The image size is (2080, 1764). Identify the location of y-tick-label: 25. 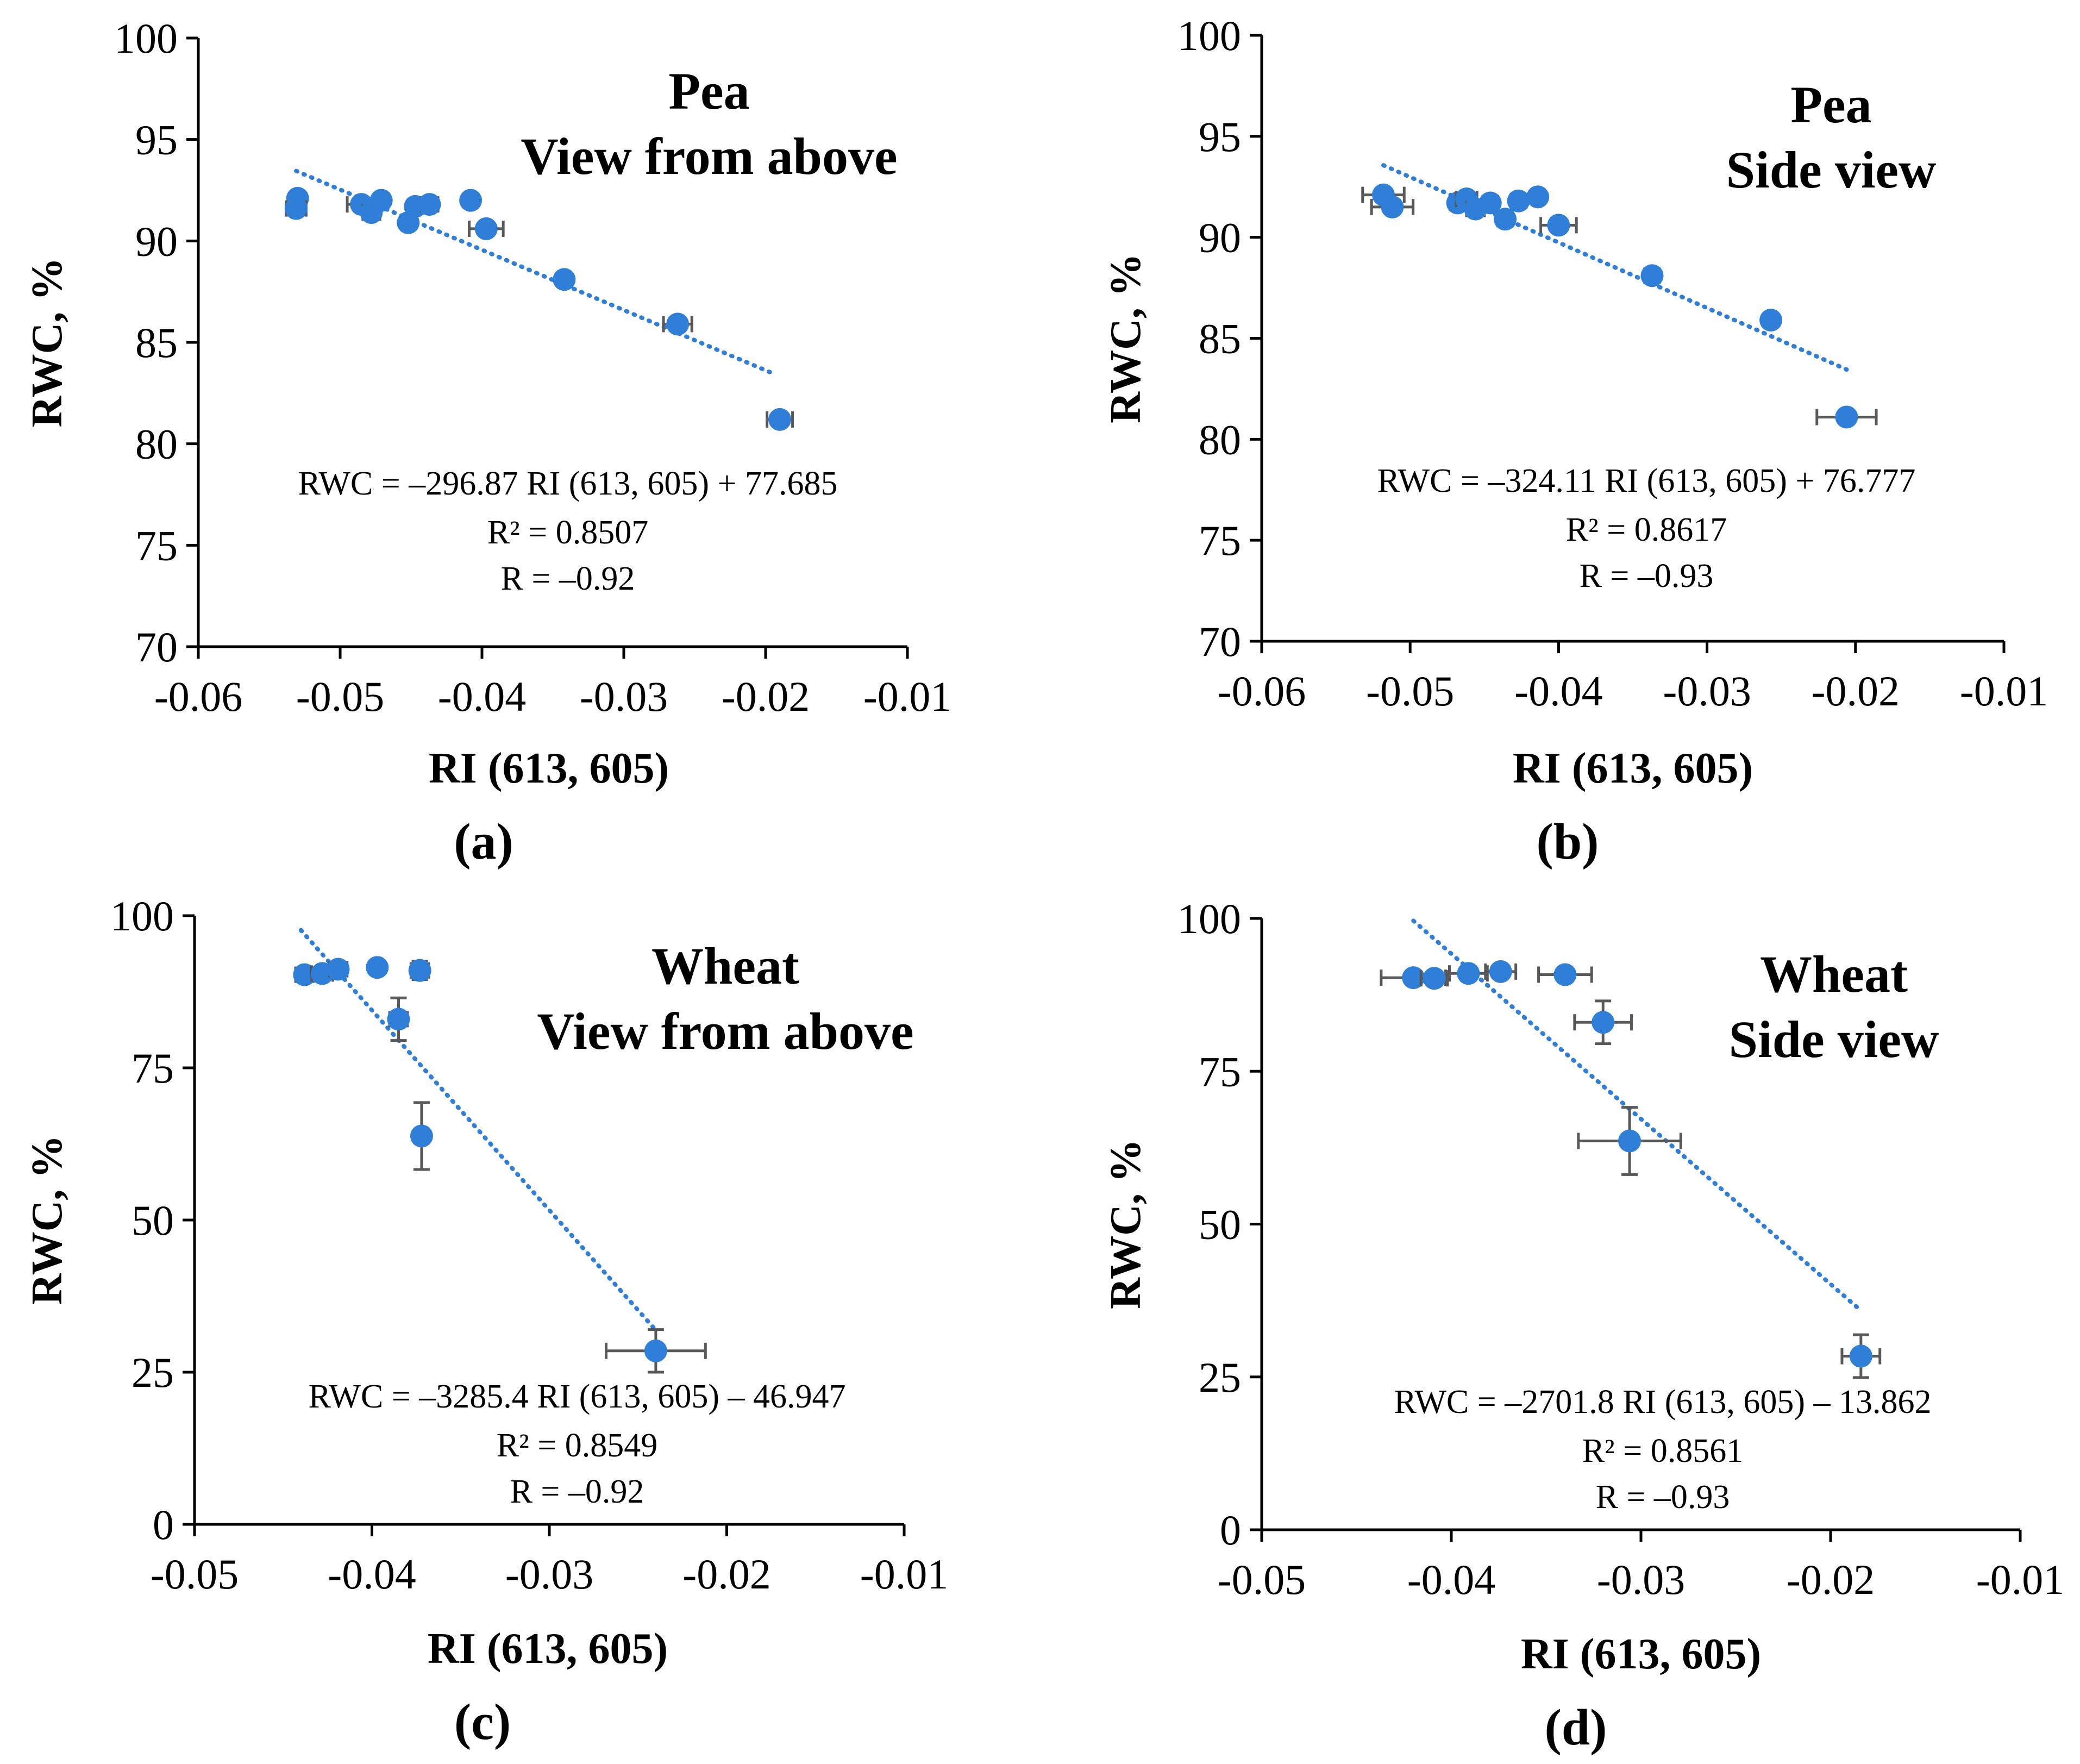
(1220, 1377).